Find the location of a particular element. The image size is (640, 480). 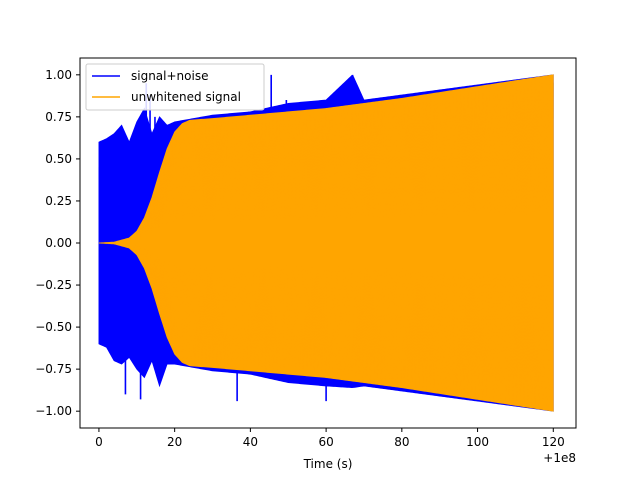

x-tick-label-0: 0 is located at coordinates (99, 442).